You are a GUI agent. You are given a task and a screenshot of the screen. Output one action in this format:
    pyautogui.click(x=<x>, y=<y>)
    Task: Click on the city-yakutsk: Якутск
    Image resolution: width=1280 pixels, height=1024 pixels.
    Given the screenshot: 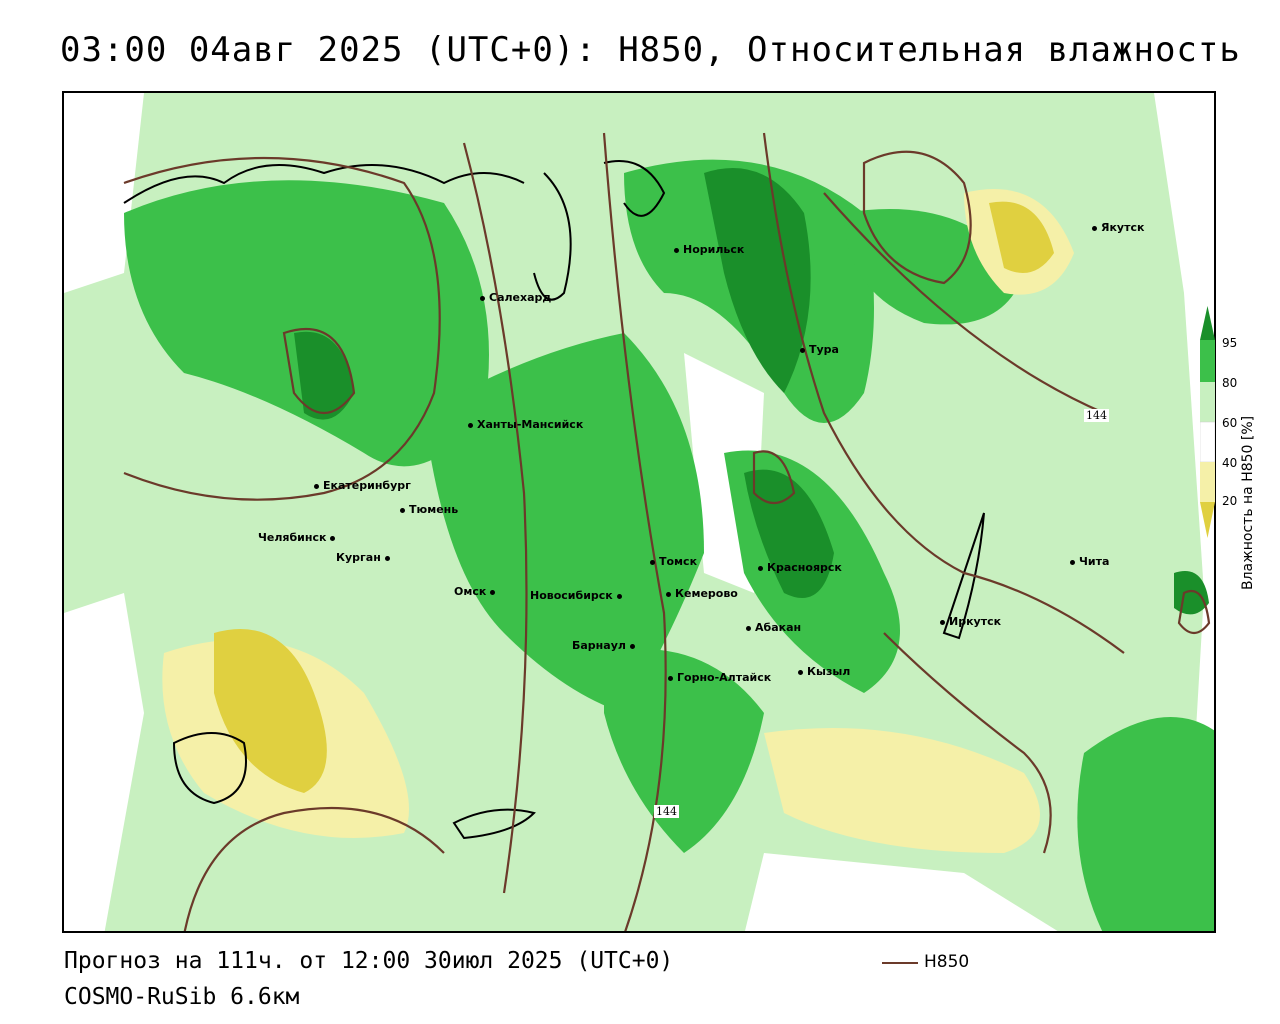 What is the action you would take?
    pyautogui.click(x=1118, y=227)
    